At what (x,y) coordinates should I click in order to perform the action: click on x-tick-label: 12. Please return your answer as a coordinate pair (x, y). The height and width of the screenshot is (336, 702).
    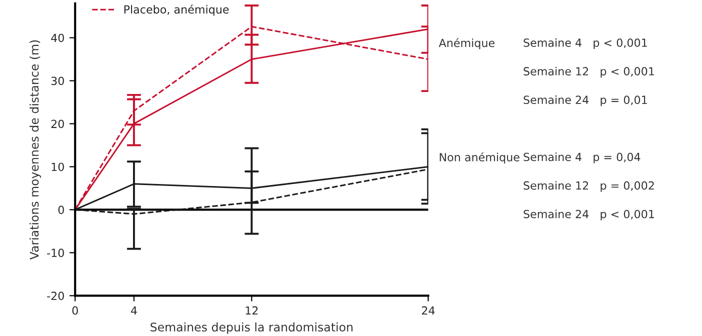
    Looking at the image, I should click on (252, 310).